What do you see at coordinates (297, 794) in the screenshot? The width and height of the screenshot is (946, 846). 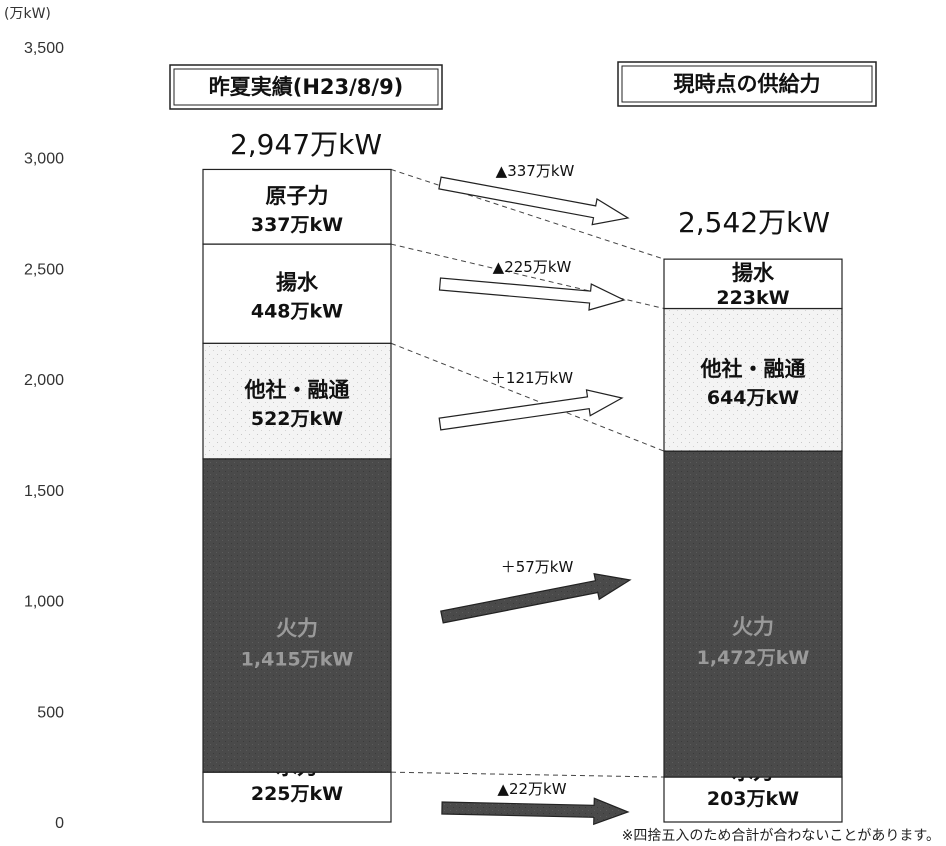 I see `segment-value-label: 225万kW` at bounding box center [297, 794].